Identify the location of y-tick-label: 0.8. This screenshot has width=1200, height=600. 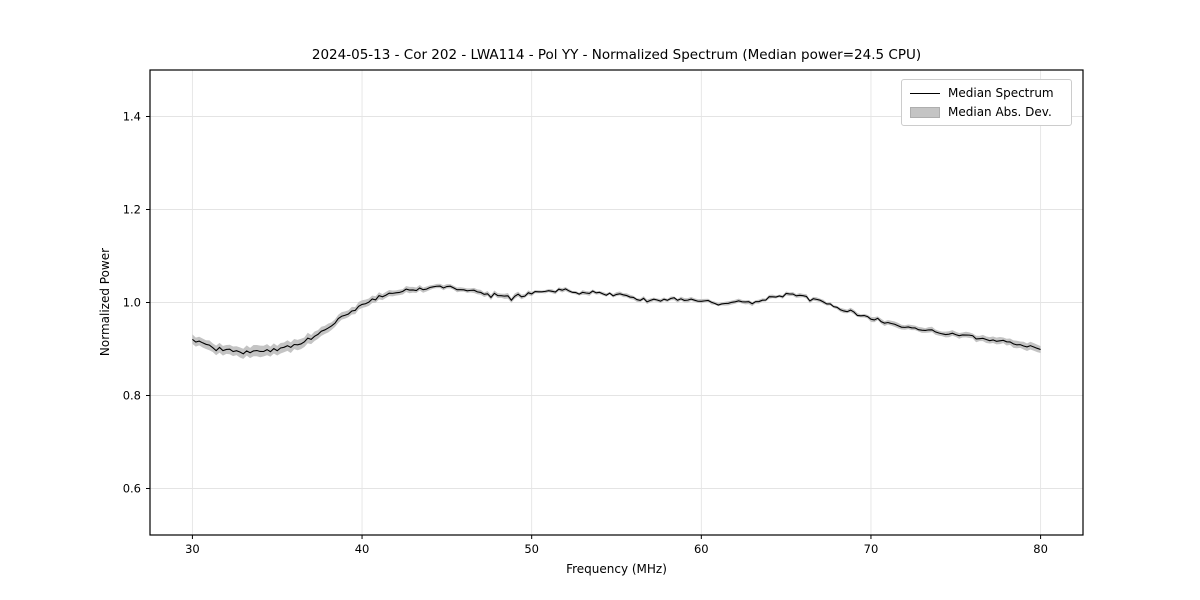
(132, 396).